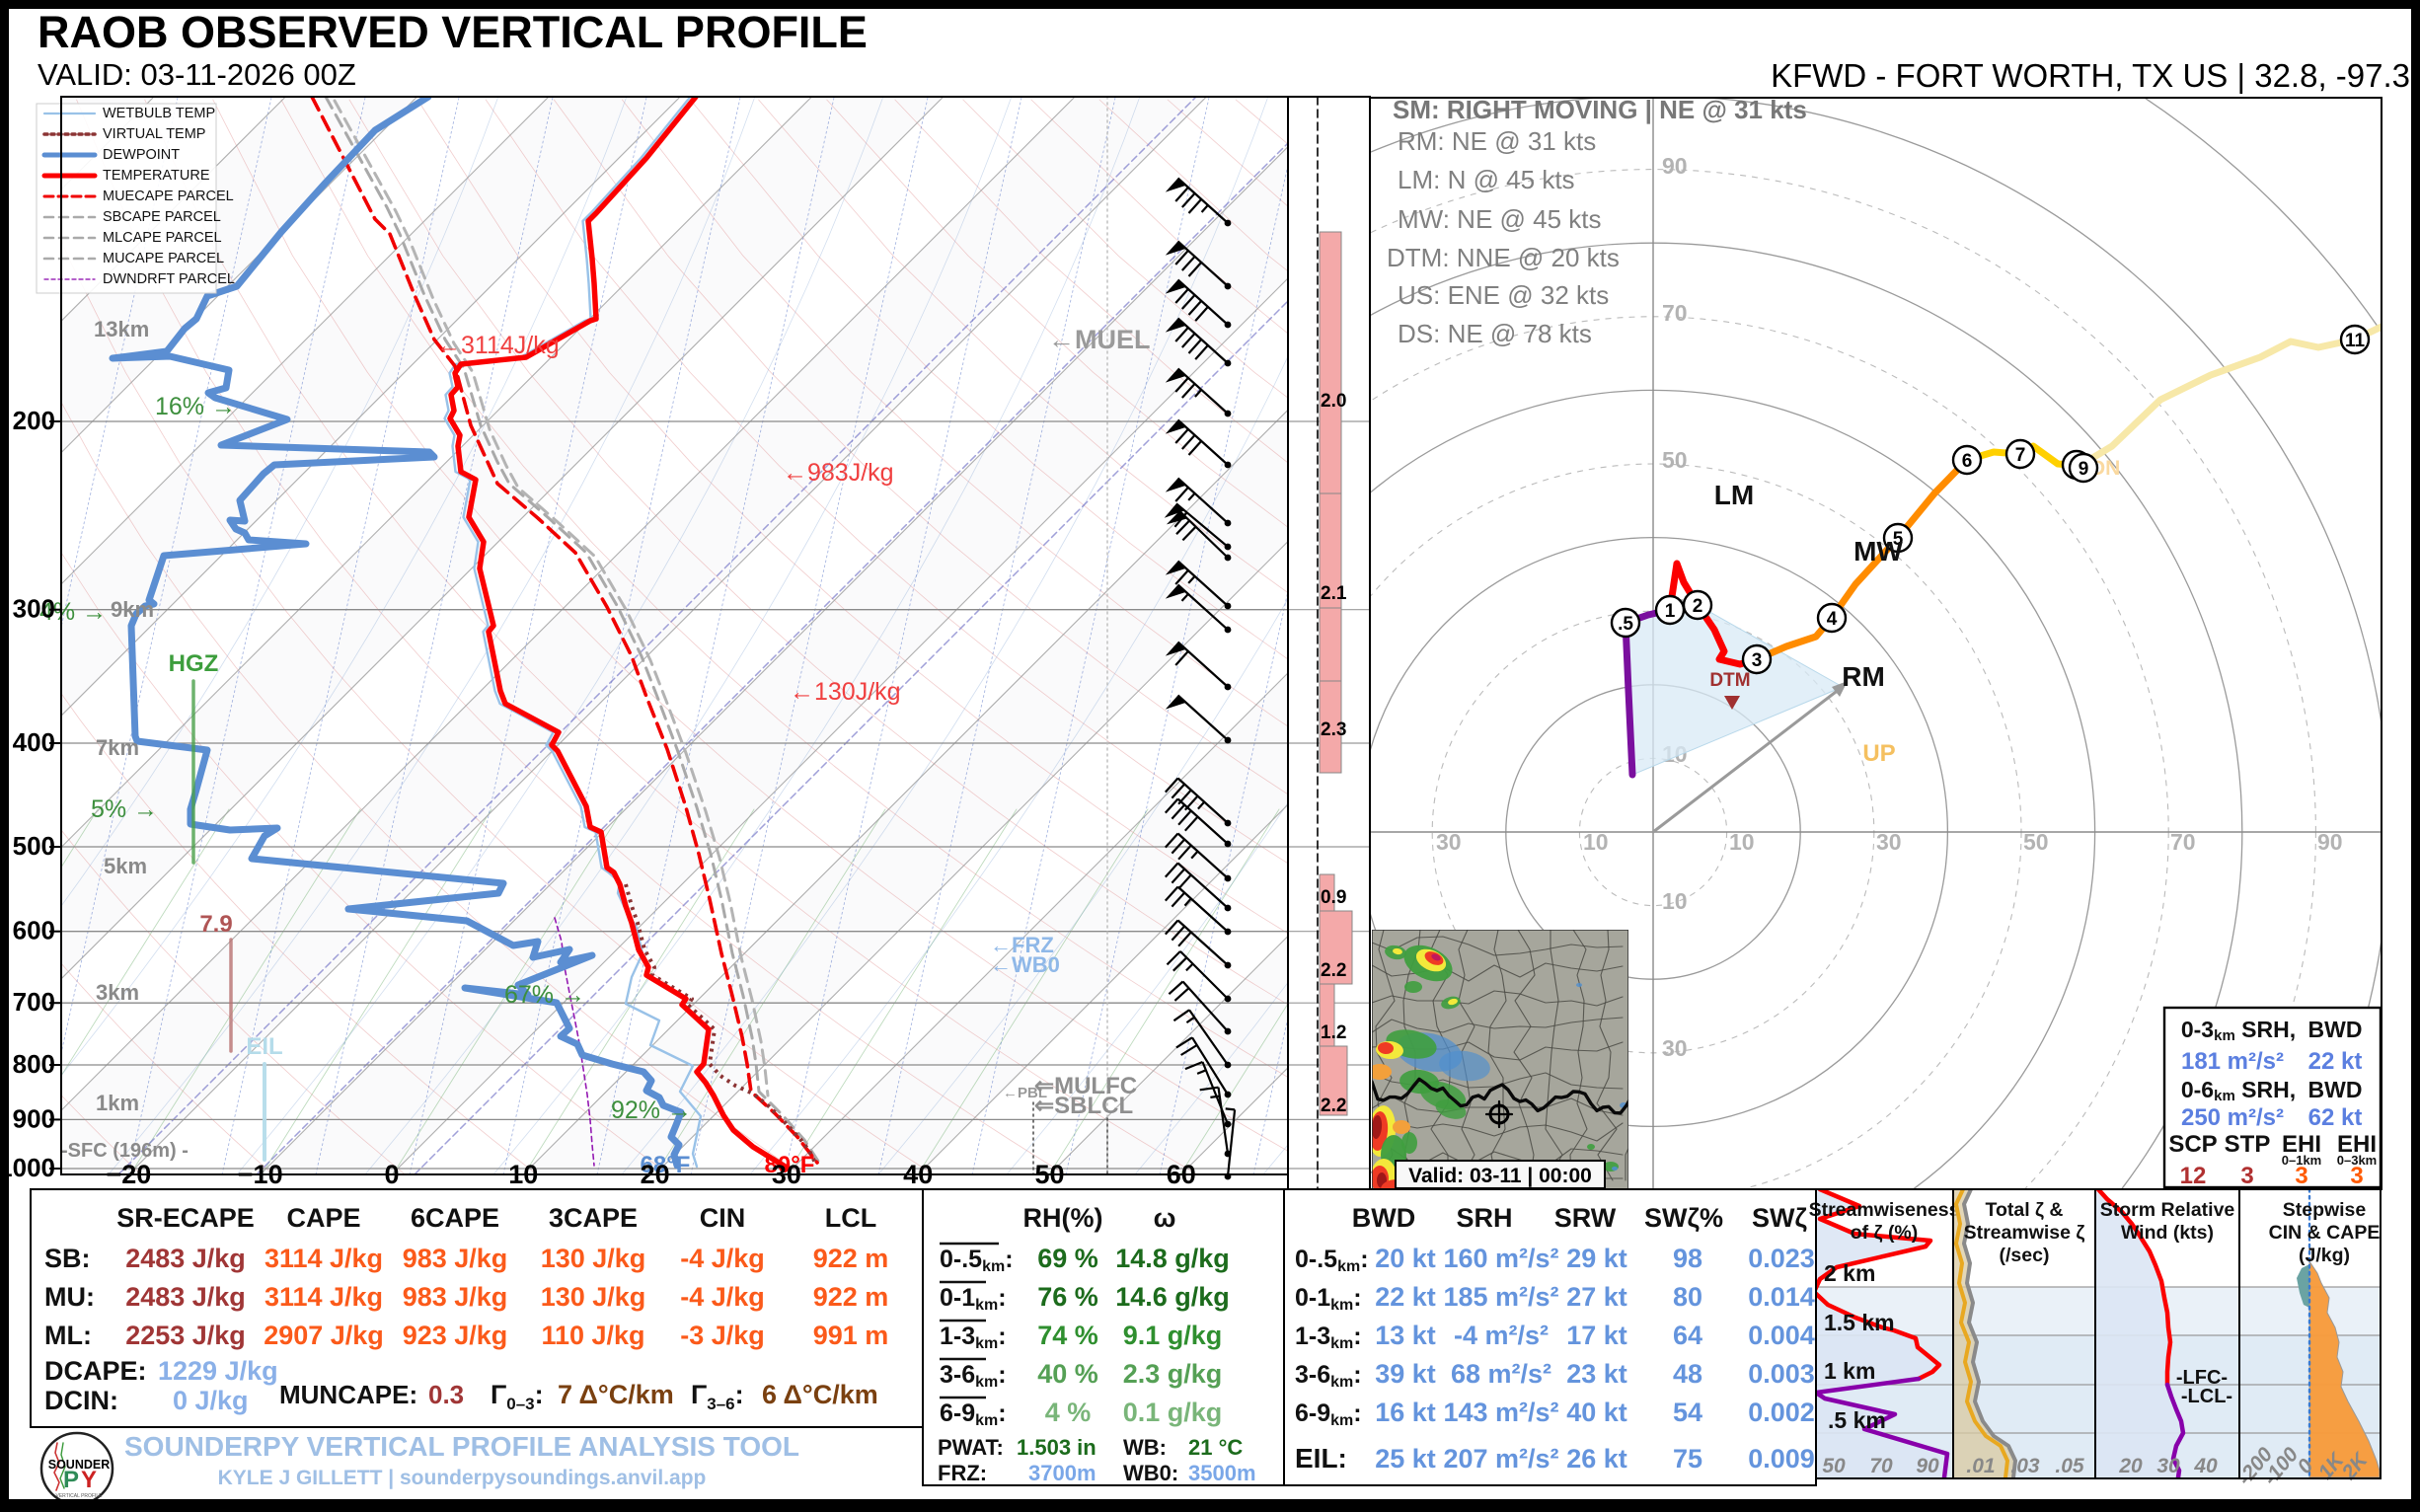 This screenshot has height=1512, width=2420. I want to click on svg-text: 600, so click(34, 931).